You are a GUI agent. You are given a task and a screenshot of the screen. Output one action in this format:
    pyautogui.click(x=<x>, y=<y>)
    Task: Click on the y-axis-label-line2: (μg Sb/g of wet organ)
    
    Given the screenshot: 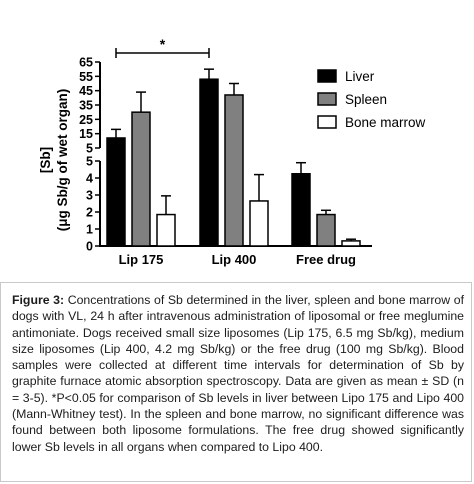 What is the action you would take?
    pyautogui.click(x=62, y=160)
    